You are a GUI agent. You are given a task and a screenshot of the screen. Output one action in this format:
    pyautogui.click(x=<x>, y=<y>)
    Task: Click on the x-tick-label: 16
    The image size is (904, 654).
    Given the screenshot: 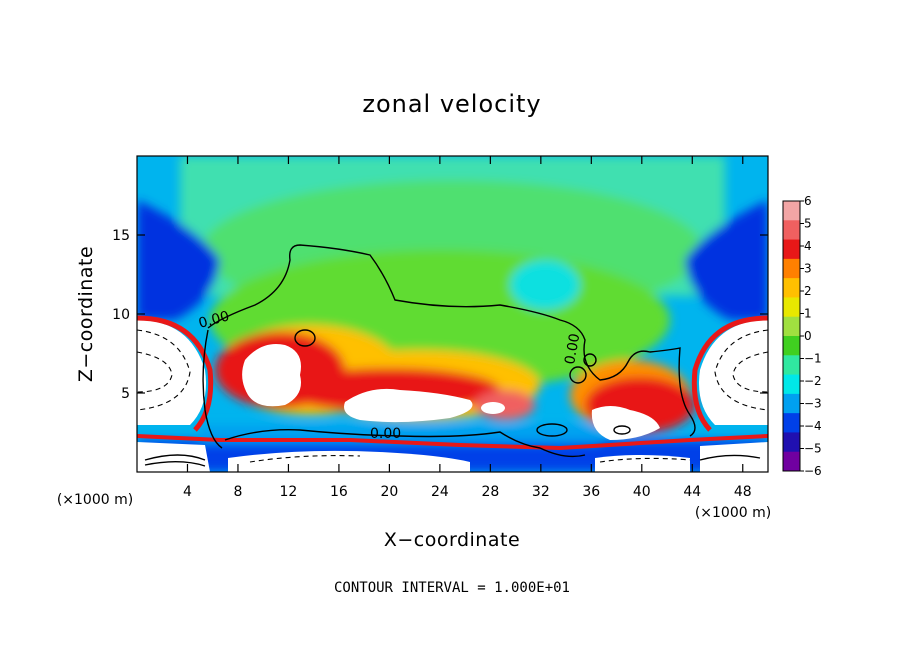 What is the action you would take?
    pyautogui.click(x=339, y=492)
    